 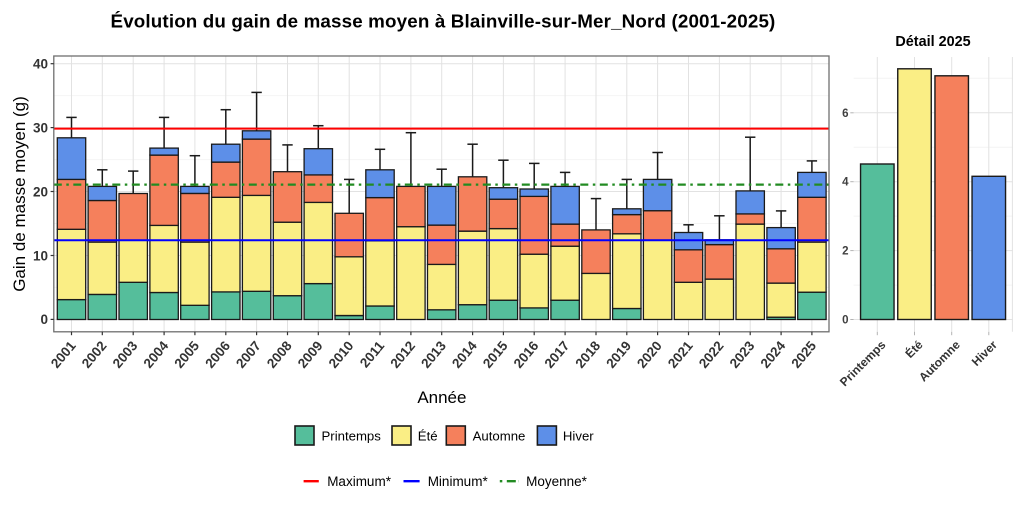 What do you see at coordinates (428, 436) in the screenshot?
I see `svg-text: Été` at bounding box center [428, 436].